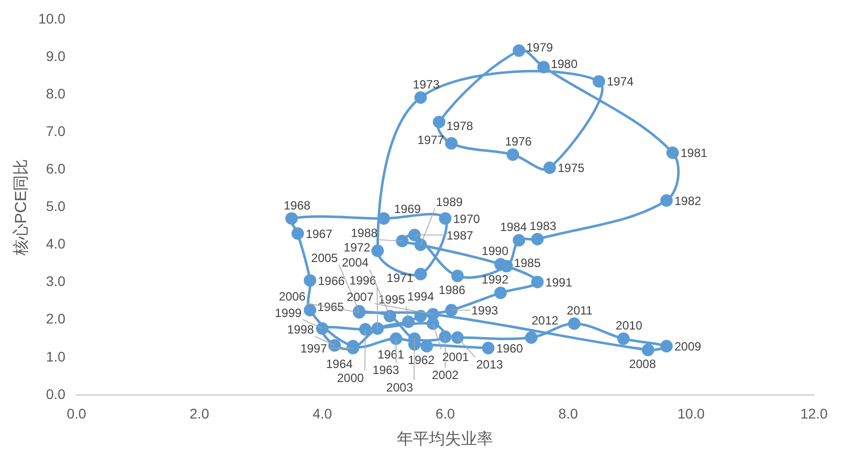 The width and height of the screenshot is (842, 461). Describe the element at coordinates (620, 81) in the screenshot. I see `annotation: 1974` at that location.